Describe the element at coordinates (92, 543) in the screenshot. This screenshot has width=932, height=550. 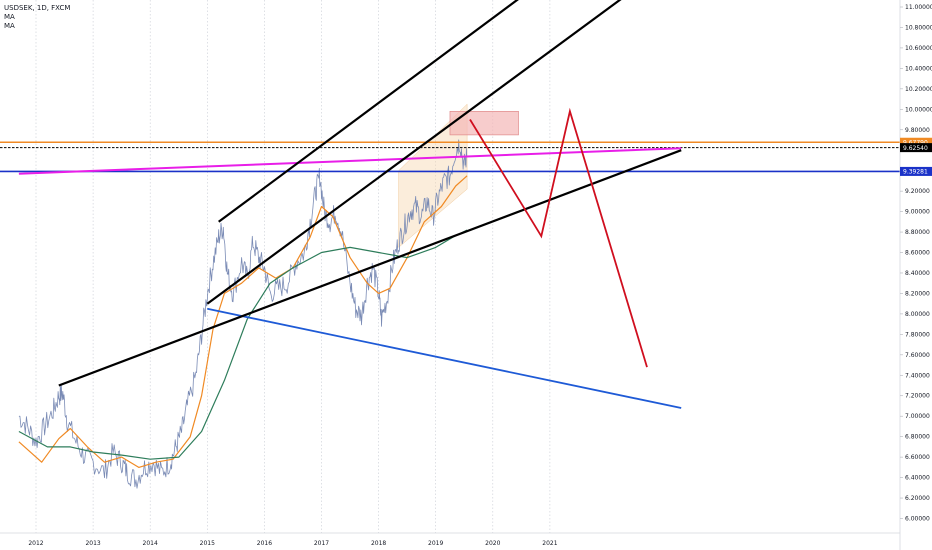
I see `time-tick-label: 2013` at that location.